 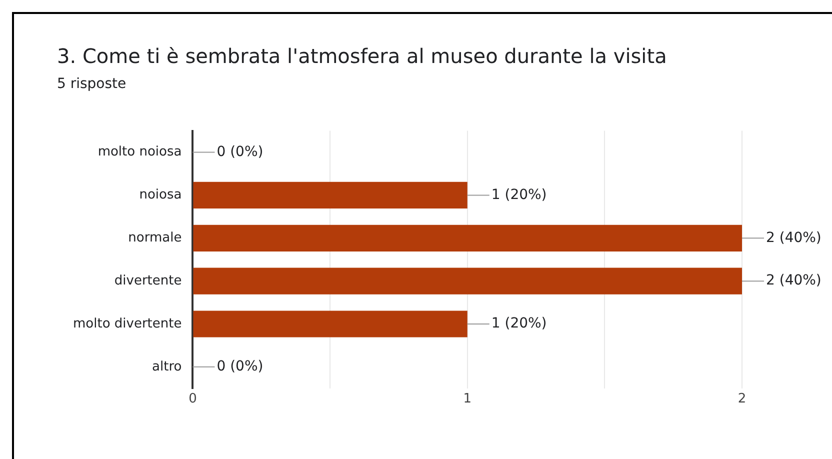 What do you see at coordinates (192, 399) in the screenshot?
I see `x-tick-label: 0` at bounding box center [192, 399].